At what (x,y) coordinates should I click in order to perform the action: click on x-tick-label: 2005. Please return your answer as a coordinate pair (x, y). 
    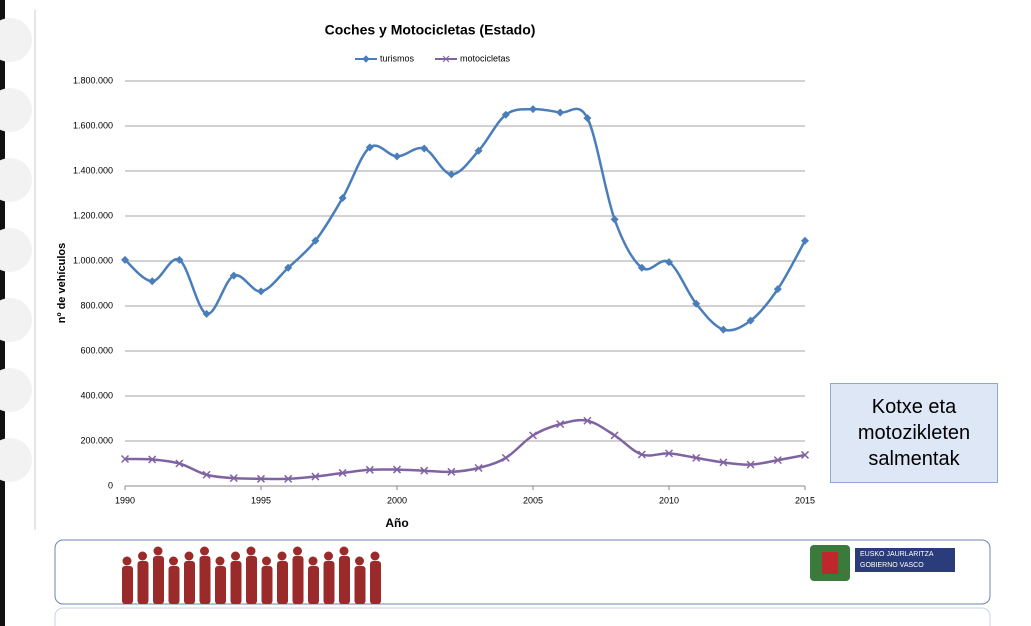
    Looking at the image, I should click on (533, 500).